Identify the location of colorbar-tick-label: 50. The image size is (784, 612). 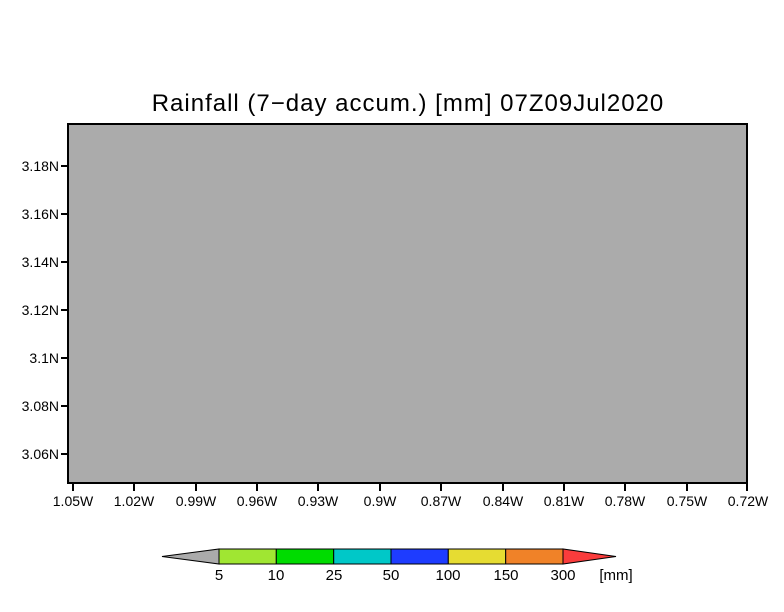
(391, 575).